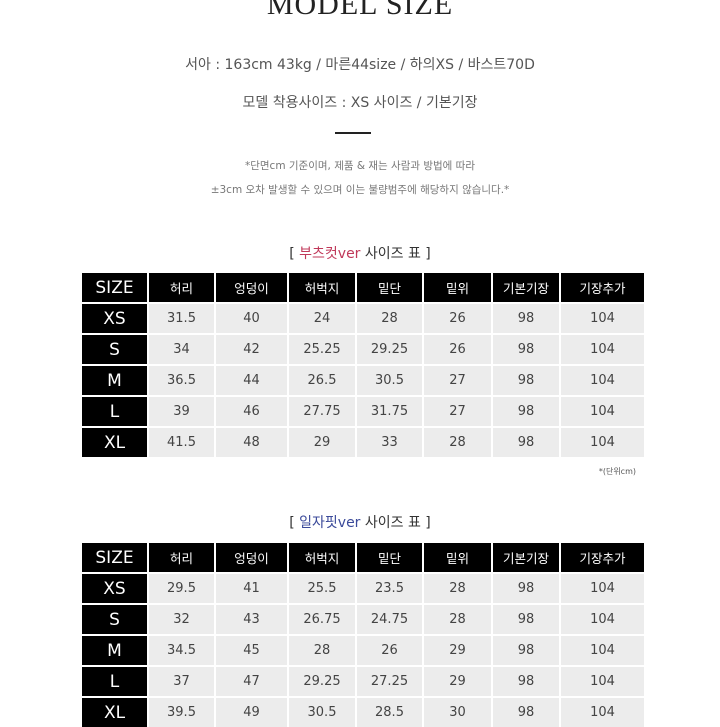 The width and height of the screenshot is (720, 727). What do you see at coordinates (389, 442) in the screenshot?
I see `table-cell: 33` at bounding box center [389, 442].